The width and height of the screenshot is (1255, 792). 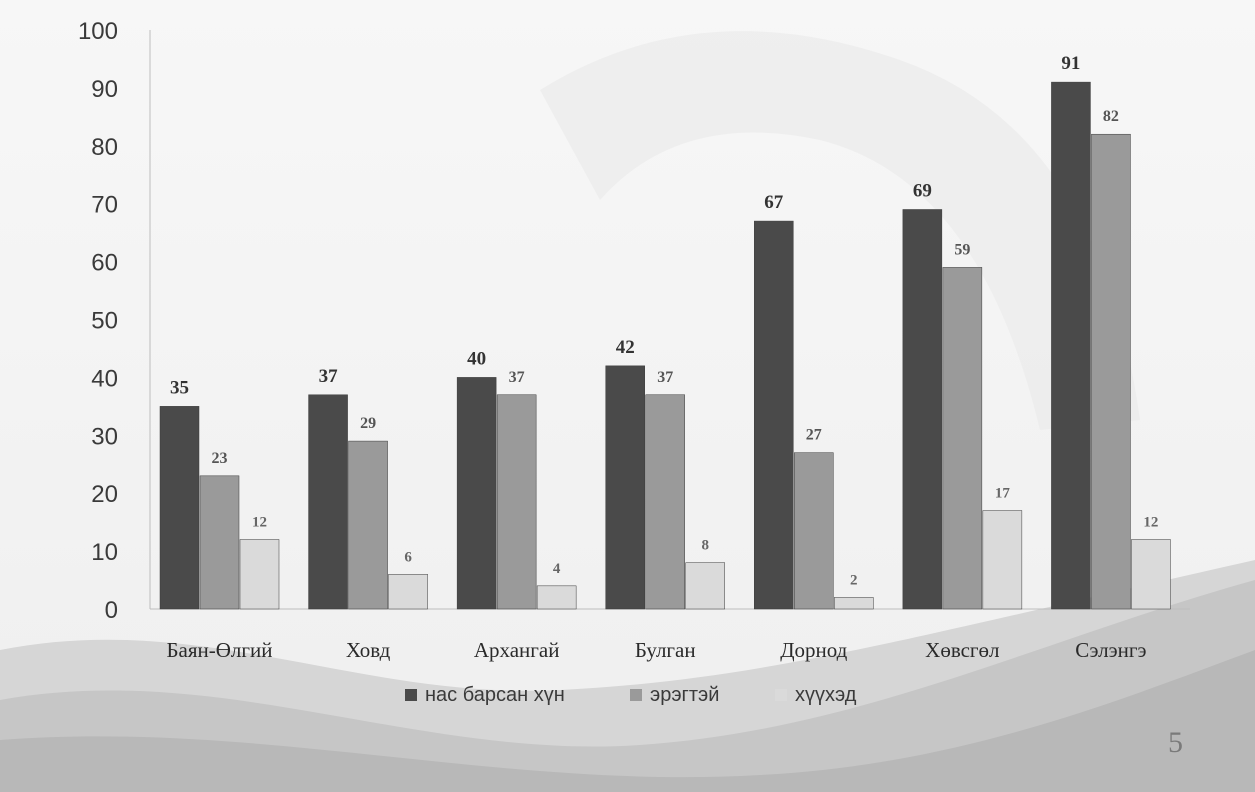 What do you see at coordinates (557, 569) in the screenshot?
I see `data-label: 4` at bounding box center [557, 569].